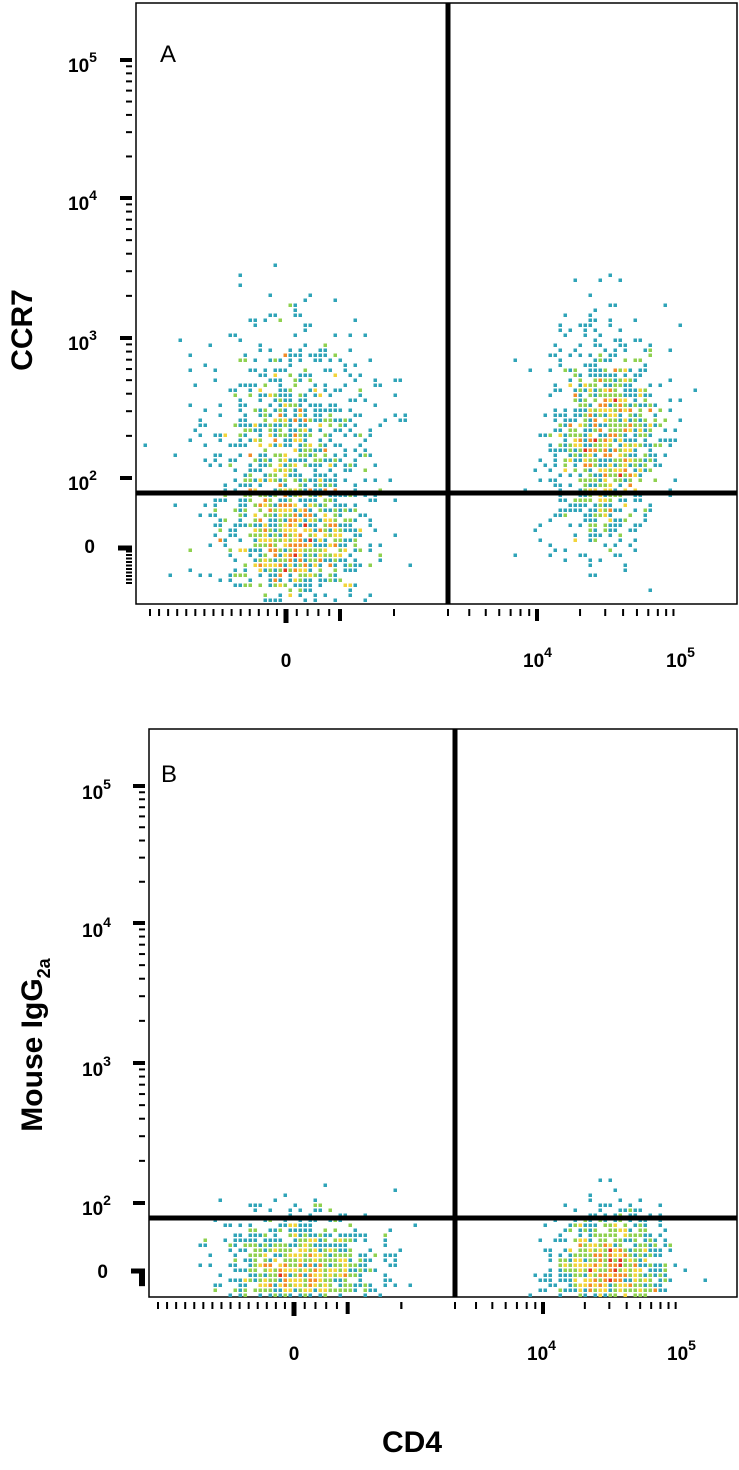 Image resolution: width=739 pixels, height=1470 pixels. I want to click on y-tick-3-base: 10, so click(92, 931).